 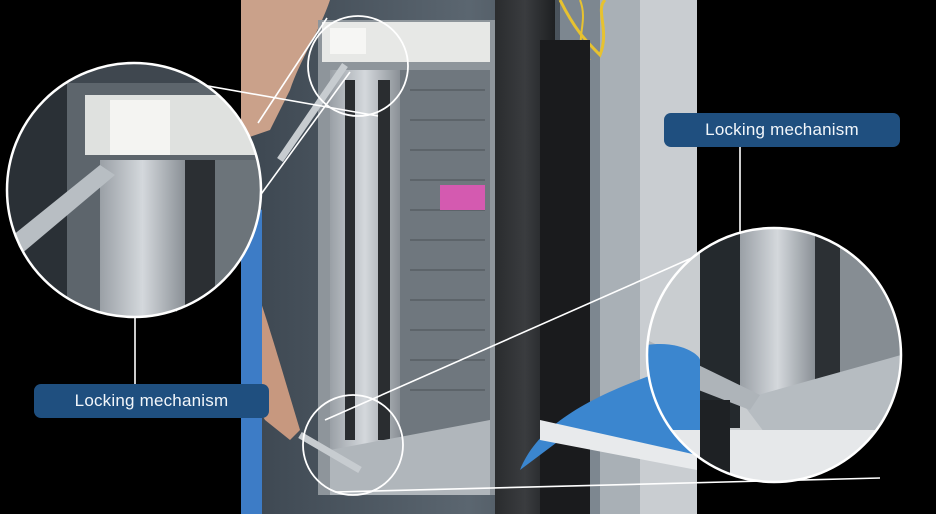 What do you see at coordinates (134, 190) in the screenshot?
I see `magnified-inset-top-left` at bounding box center [134, 190].